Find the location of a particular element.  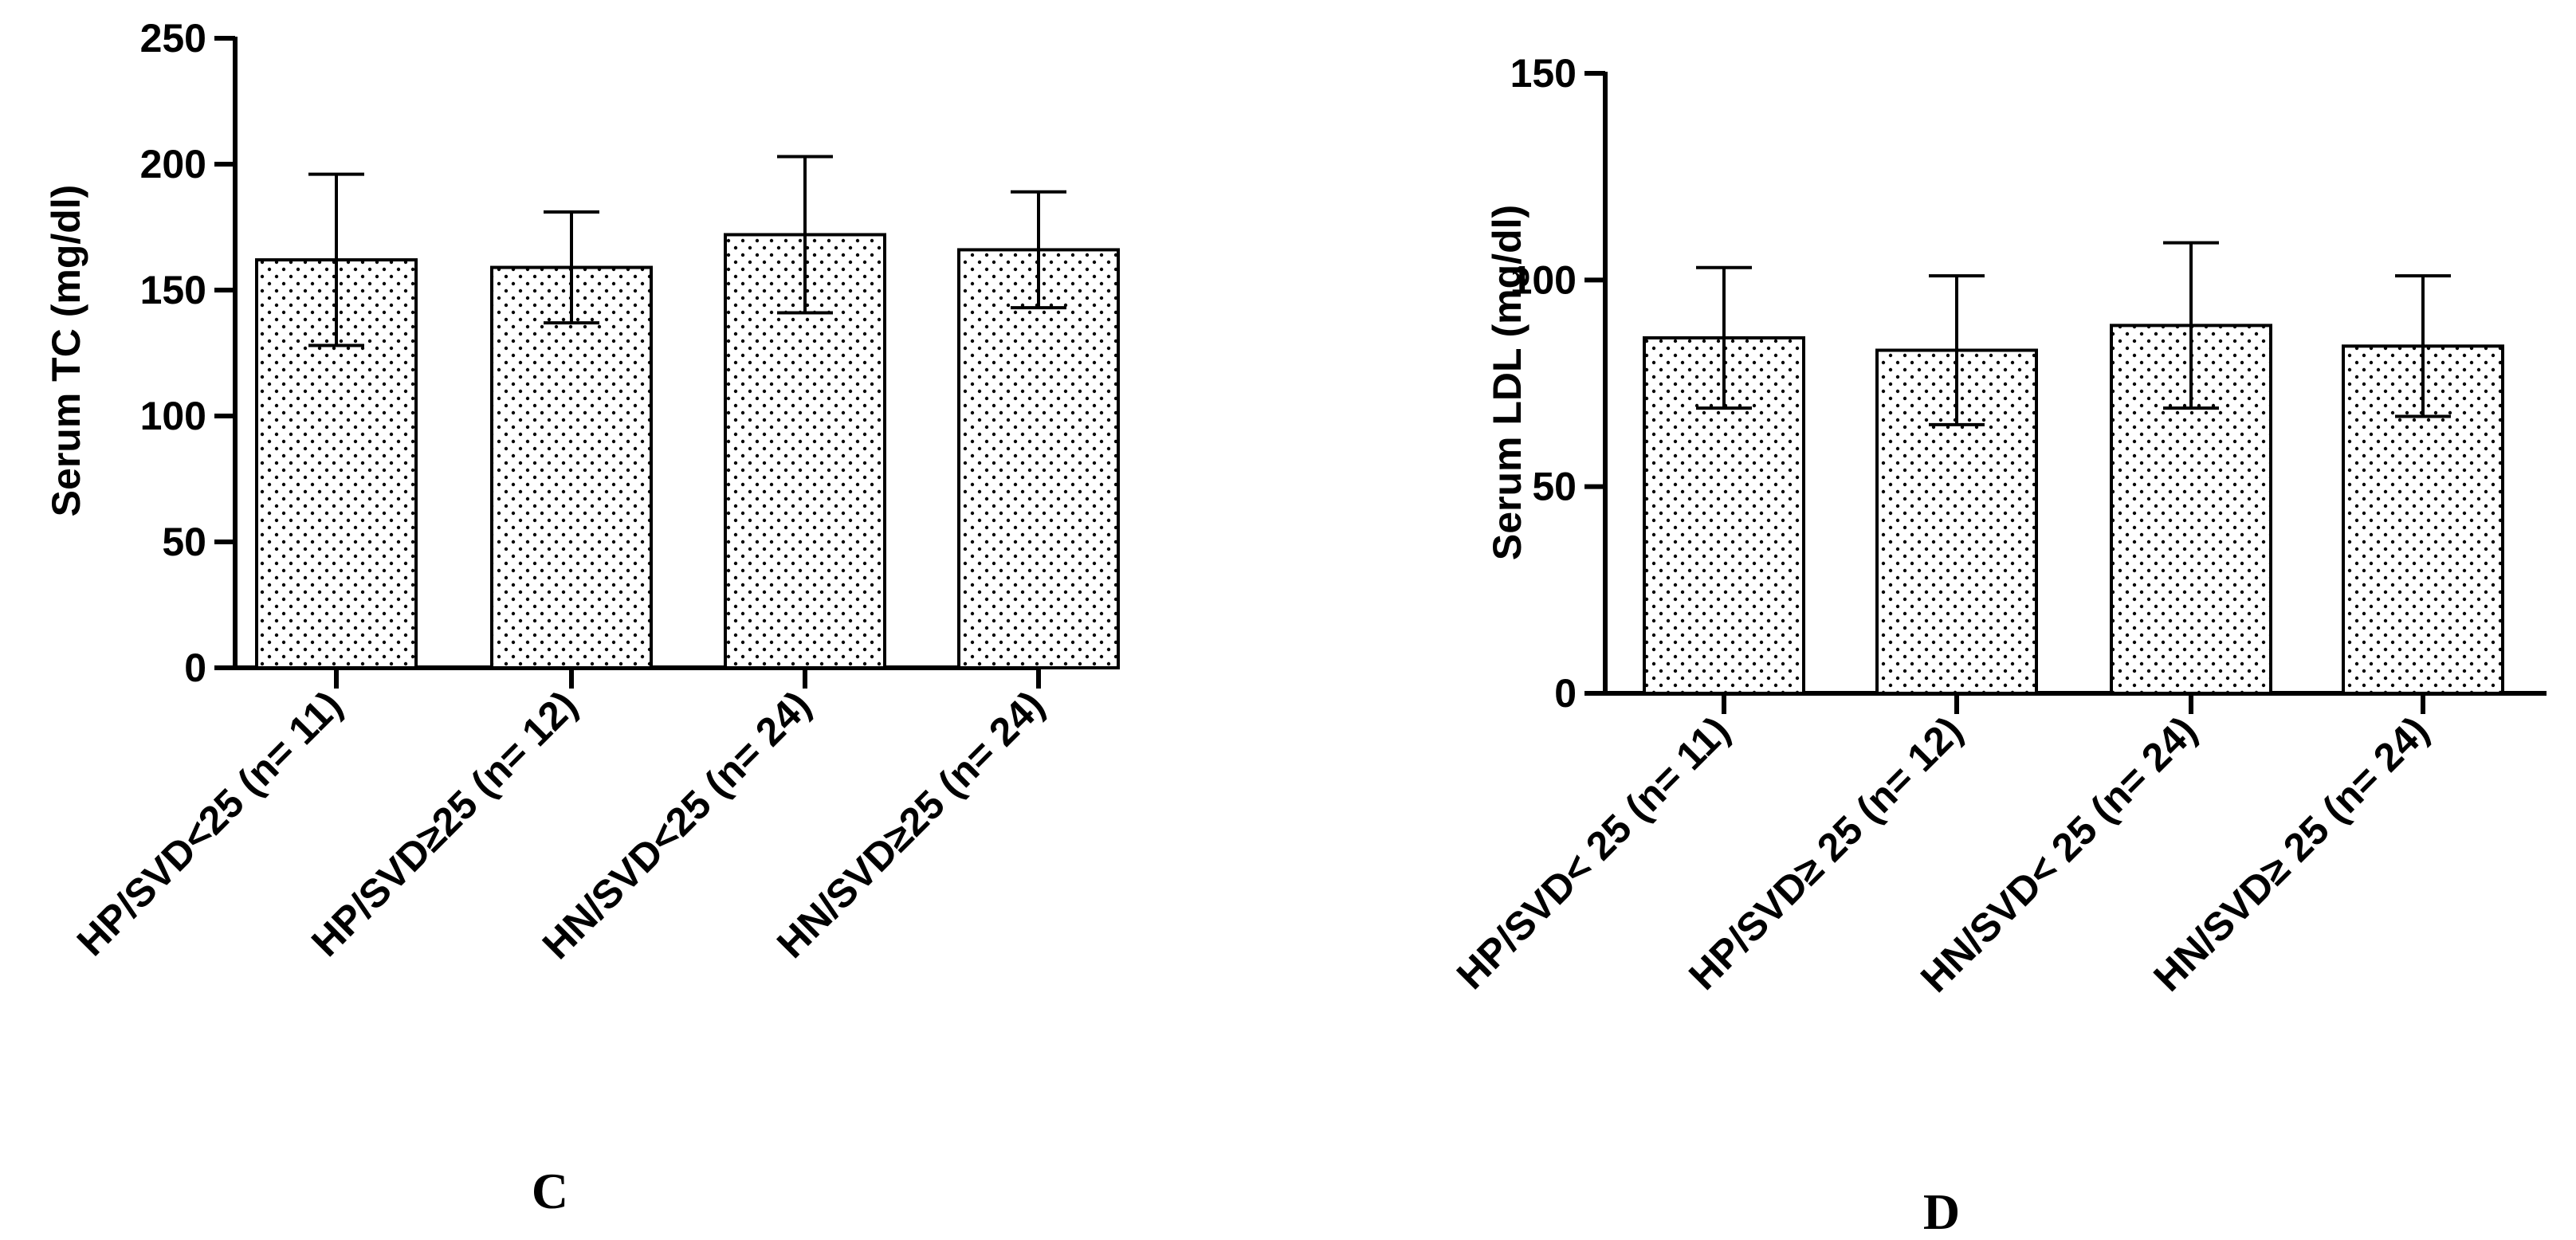

chart-c-y-tick-label: 250 is located at coordinates (173, 38).